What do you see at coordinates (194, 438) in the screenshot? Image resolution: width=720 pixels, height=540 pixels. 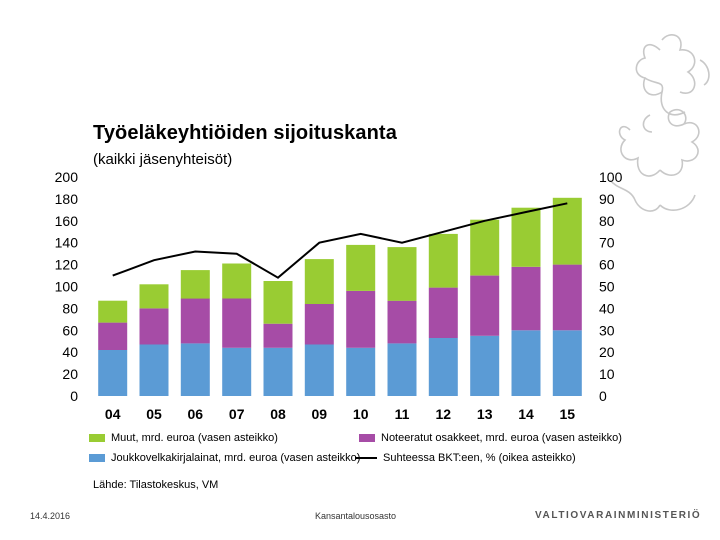 I see `legend-label-muut: Muut, mrd. euroa (vasen asteikko)` at bounding box center [194, 438].